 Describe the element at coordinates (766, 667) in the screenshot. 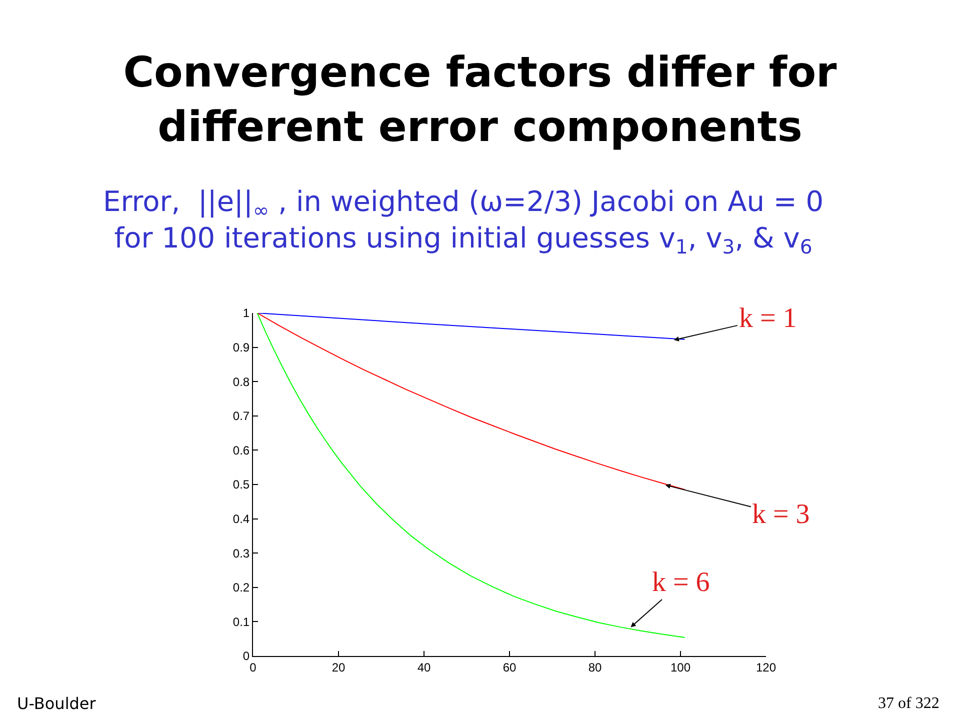

I see `x-tick-label: 120` at that location.